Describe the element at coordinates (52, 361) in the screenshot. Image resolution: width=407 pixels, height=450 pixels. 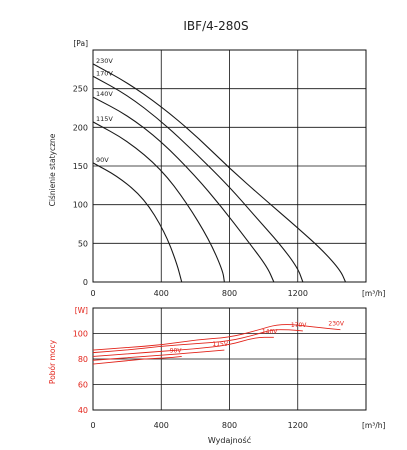
I see `power-y-axis-title: Pobór mocy` at that location.